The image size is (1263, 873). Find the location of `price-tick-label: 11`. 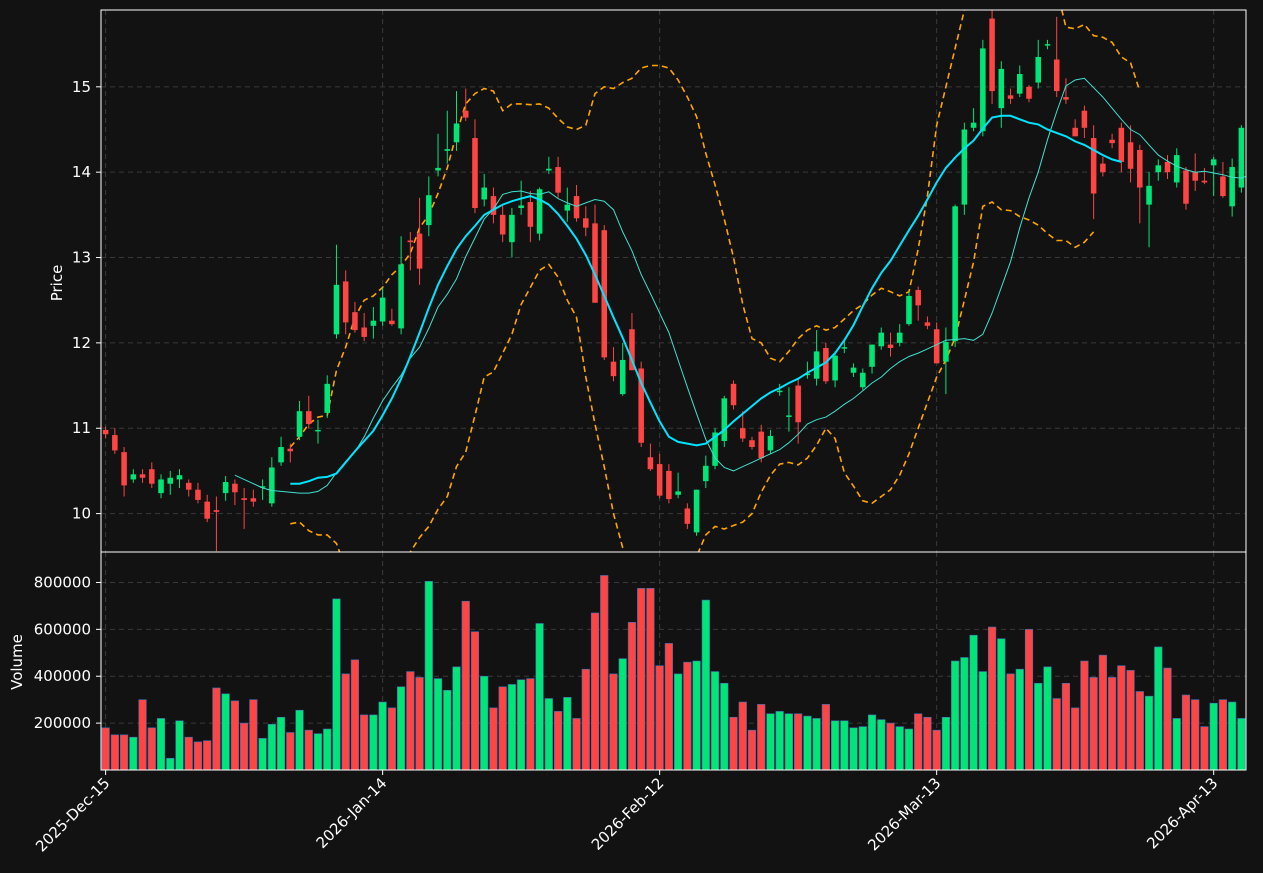

price-tick-label: 11 is located at coordinates (81, 428).